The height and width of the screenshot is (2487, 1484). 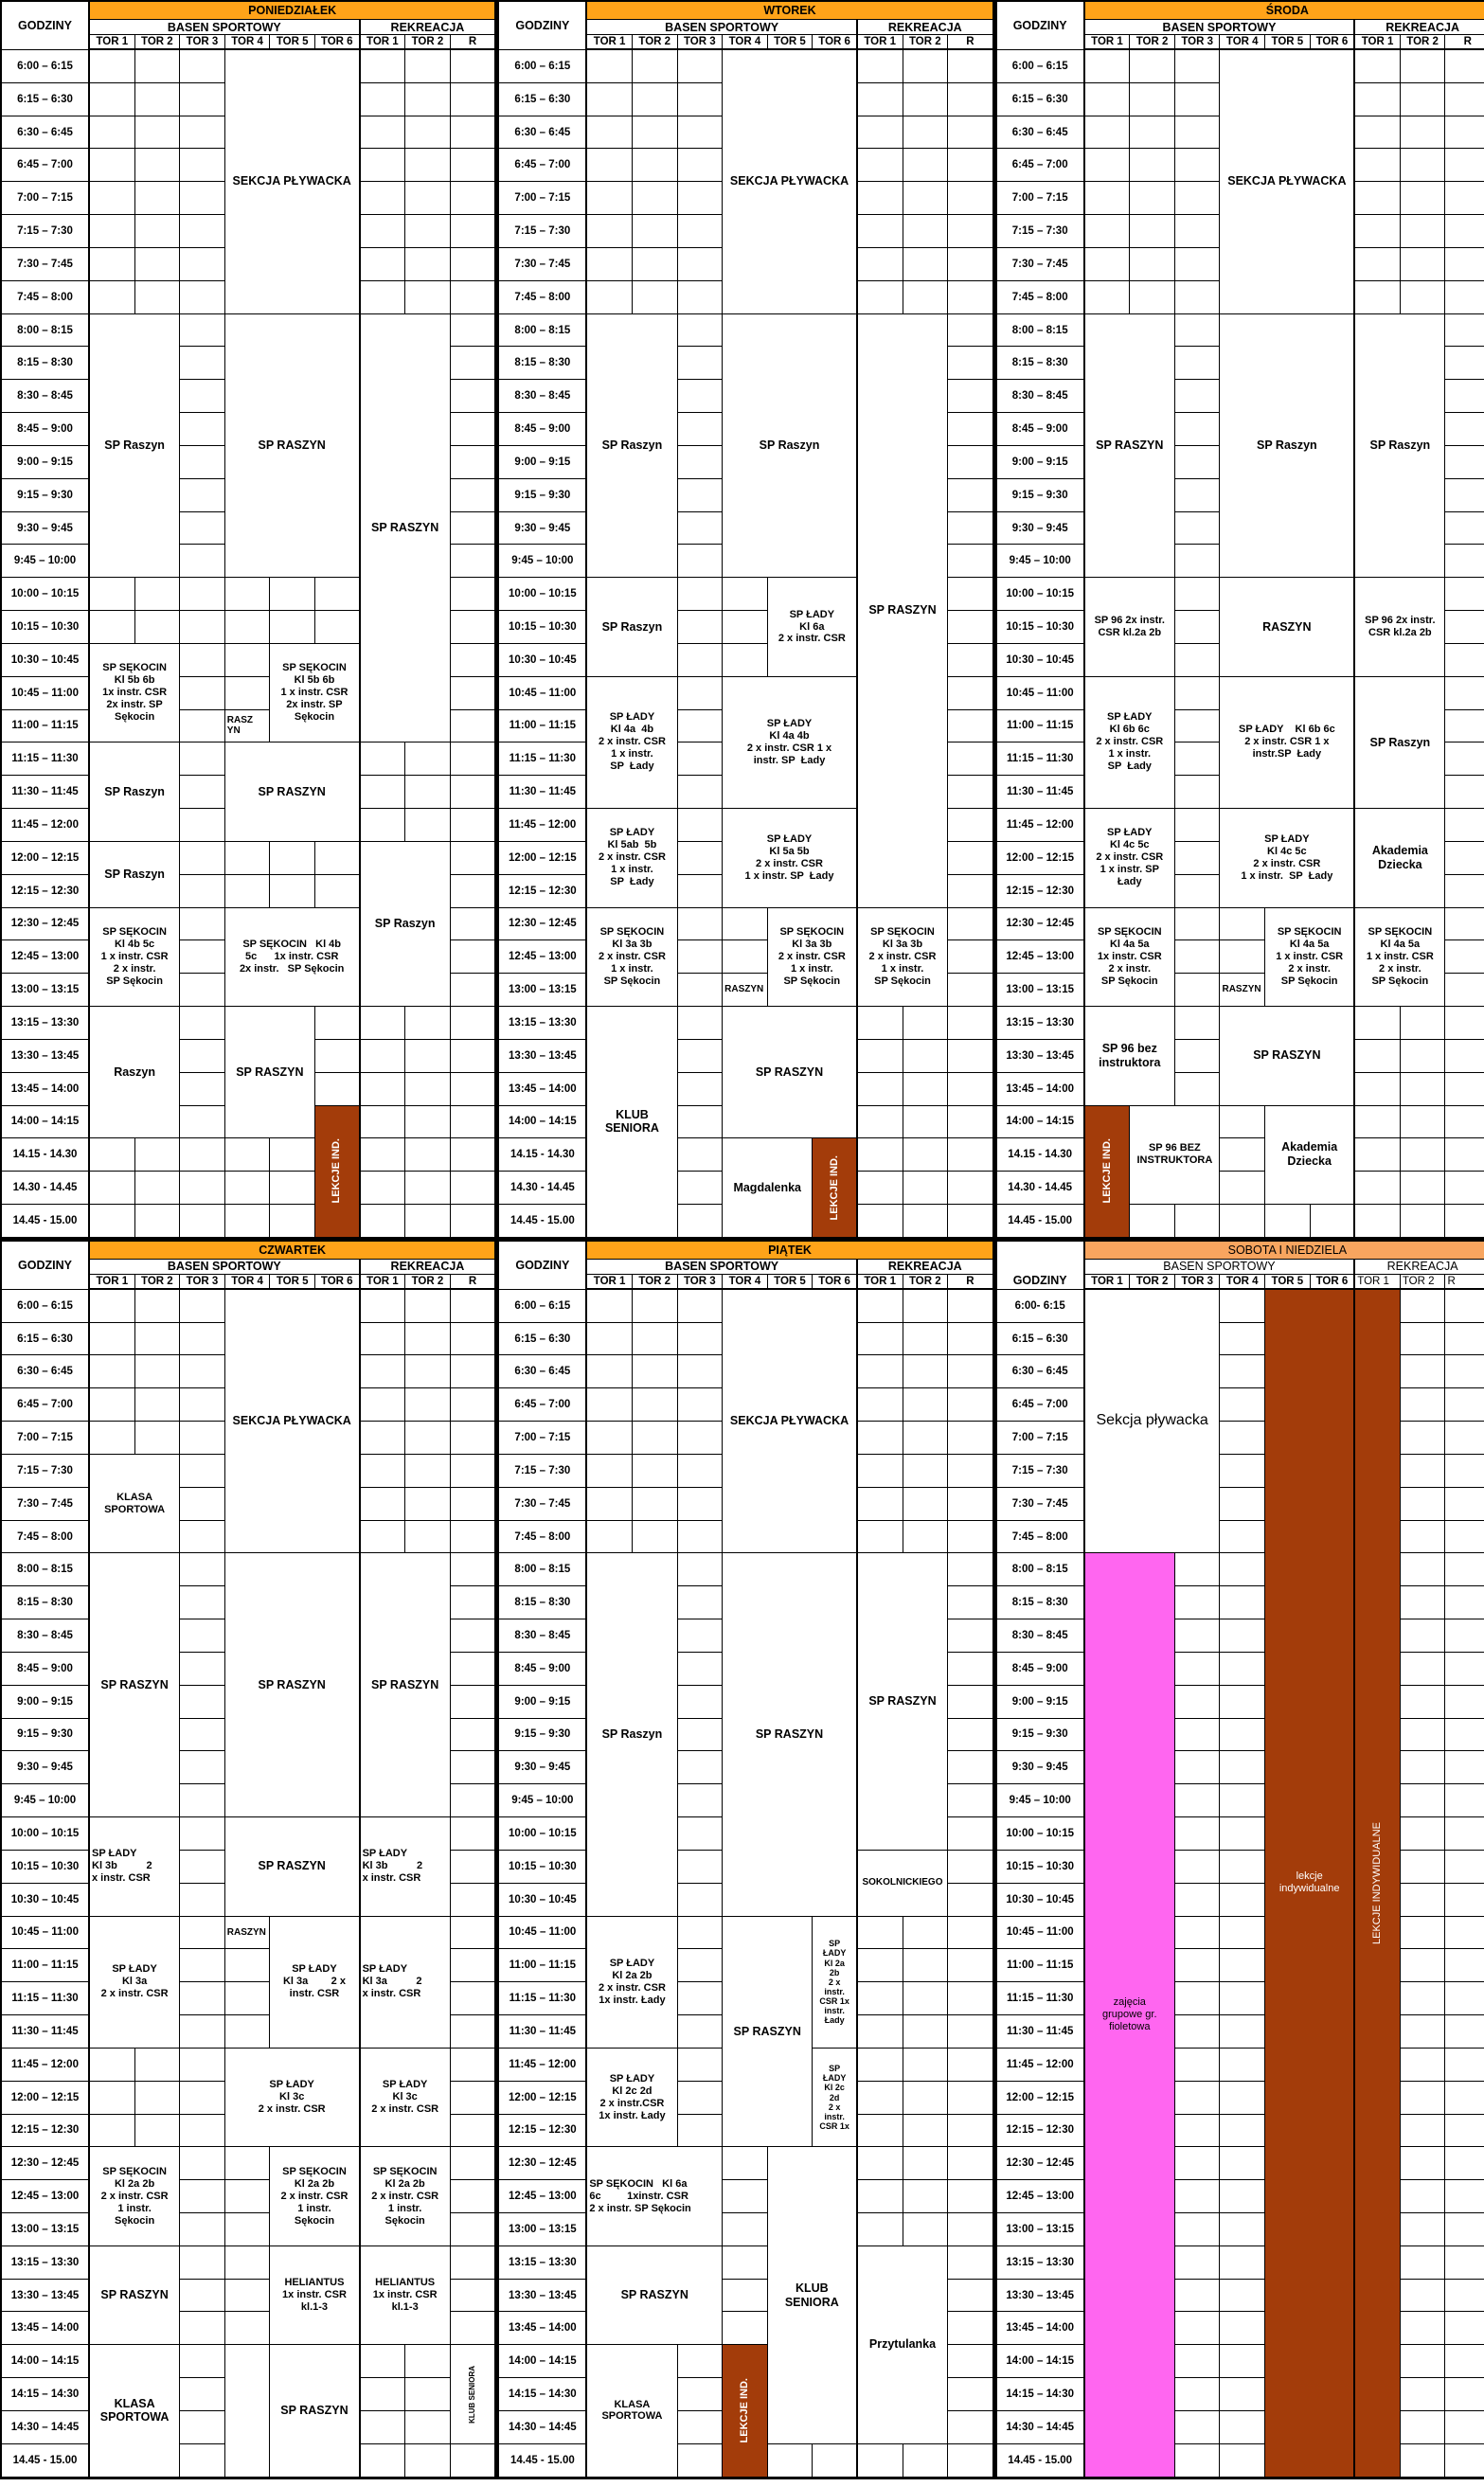 I want to click on schedule-event: SEKCJA PŁYWACKA, so click(x=790, y=1421).